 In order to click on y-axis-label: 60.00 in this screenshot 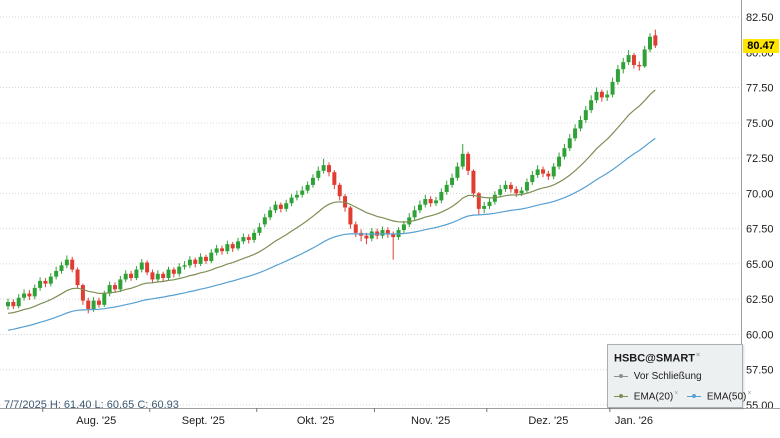, I will do `click(760, 335)`.